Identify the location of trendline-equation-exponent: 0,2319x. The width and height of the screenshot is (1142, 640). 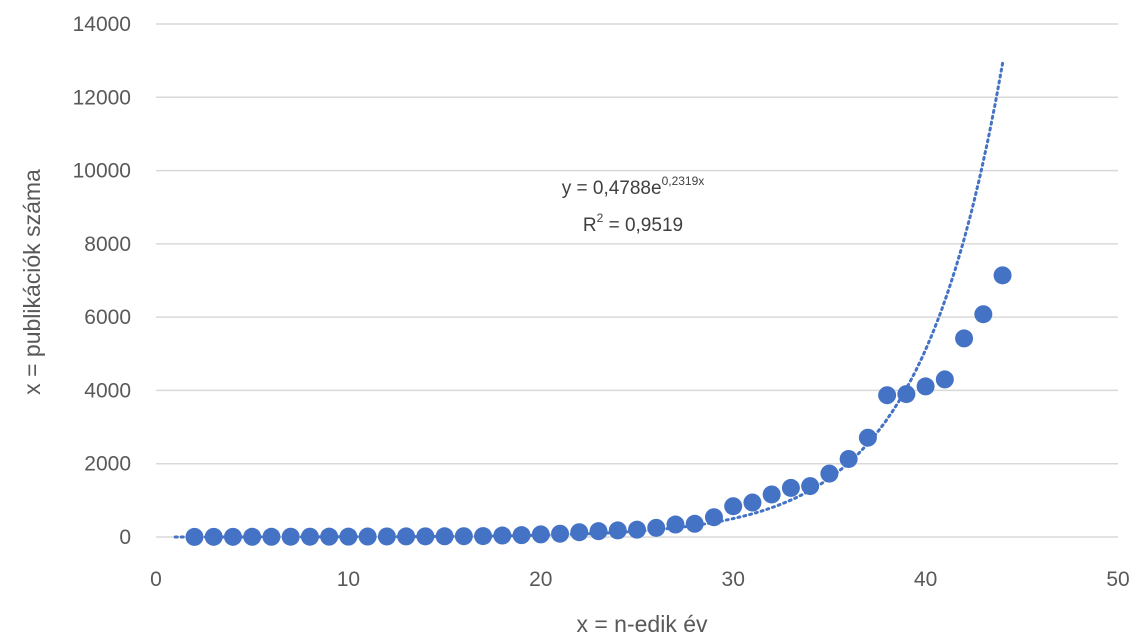
(683, 181).